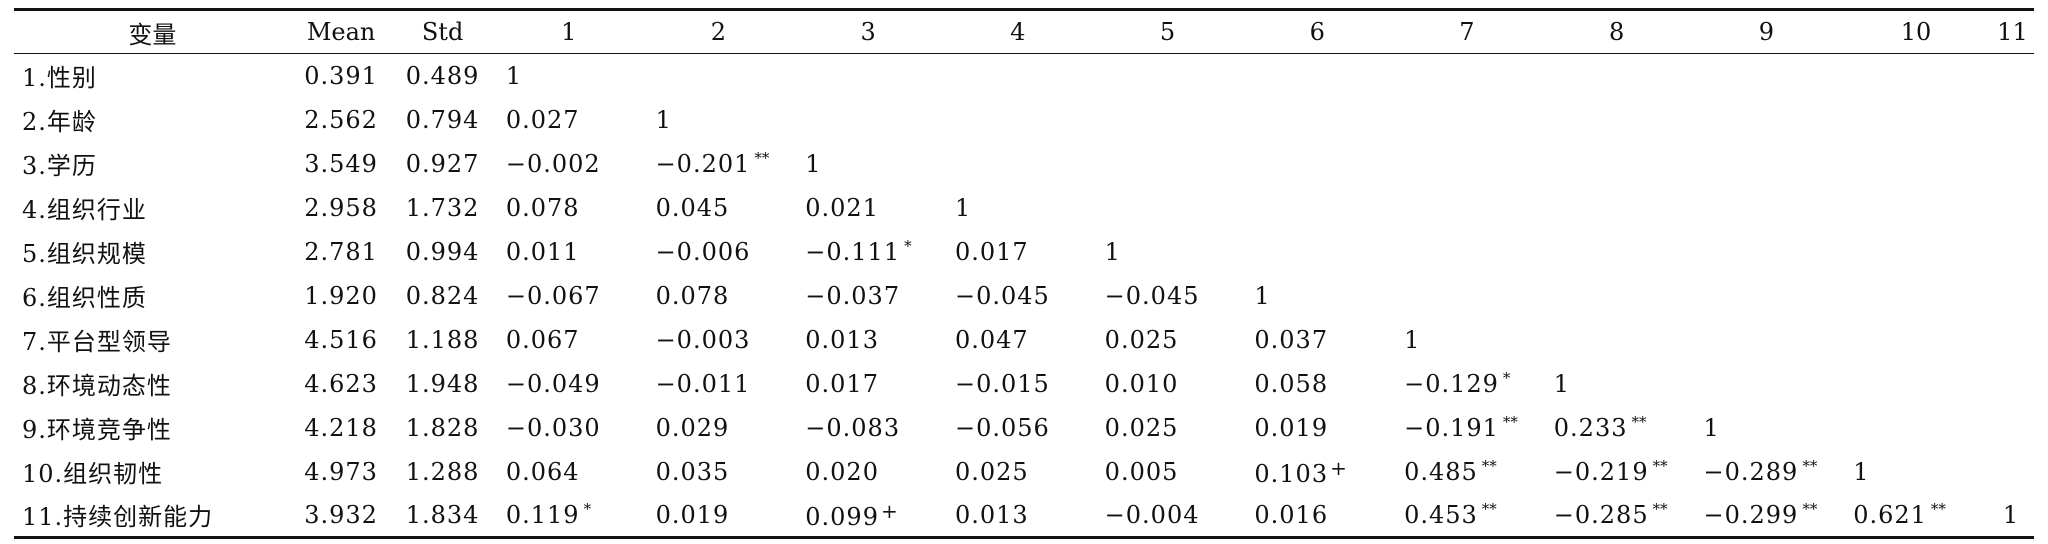  I want to click on correlation-cell: −0.299 **, so click(1766, 516).